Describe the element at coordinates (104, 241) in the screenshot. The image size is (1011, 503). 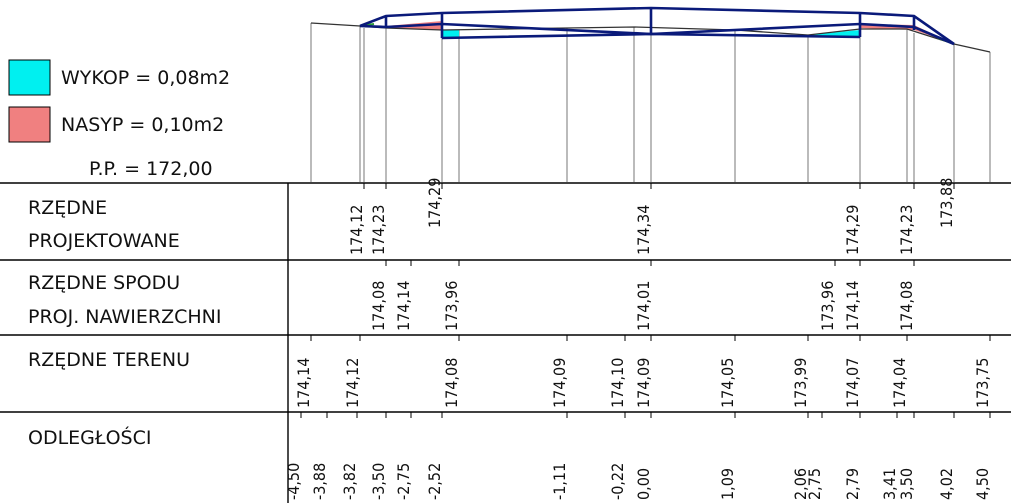
I see `row-projected-label-2: PROJEKTOWANE` at that location.